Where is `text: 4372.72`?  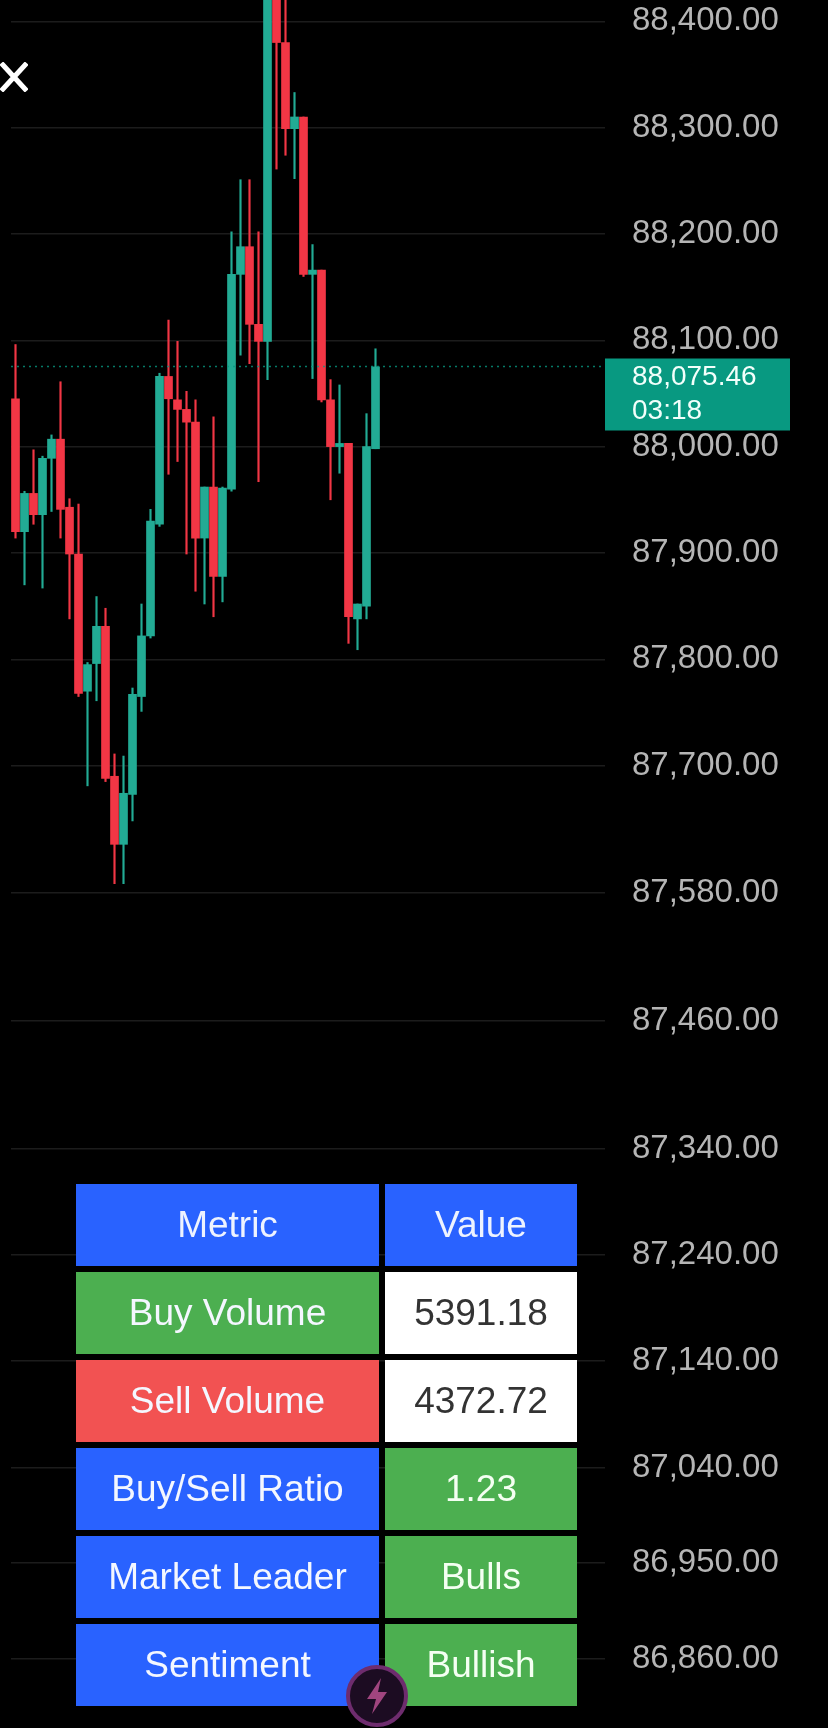 text: 4372.72 is located at coordinates (481, 1400).